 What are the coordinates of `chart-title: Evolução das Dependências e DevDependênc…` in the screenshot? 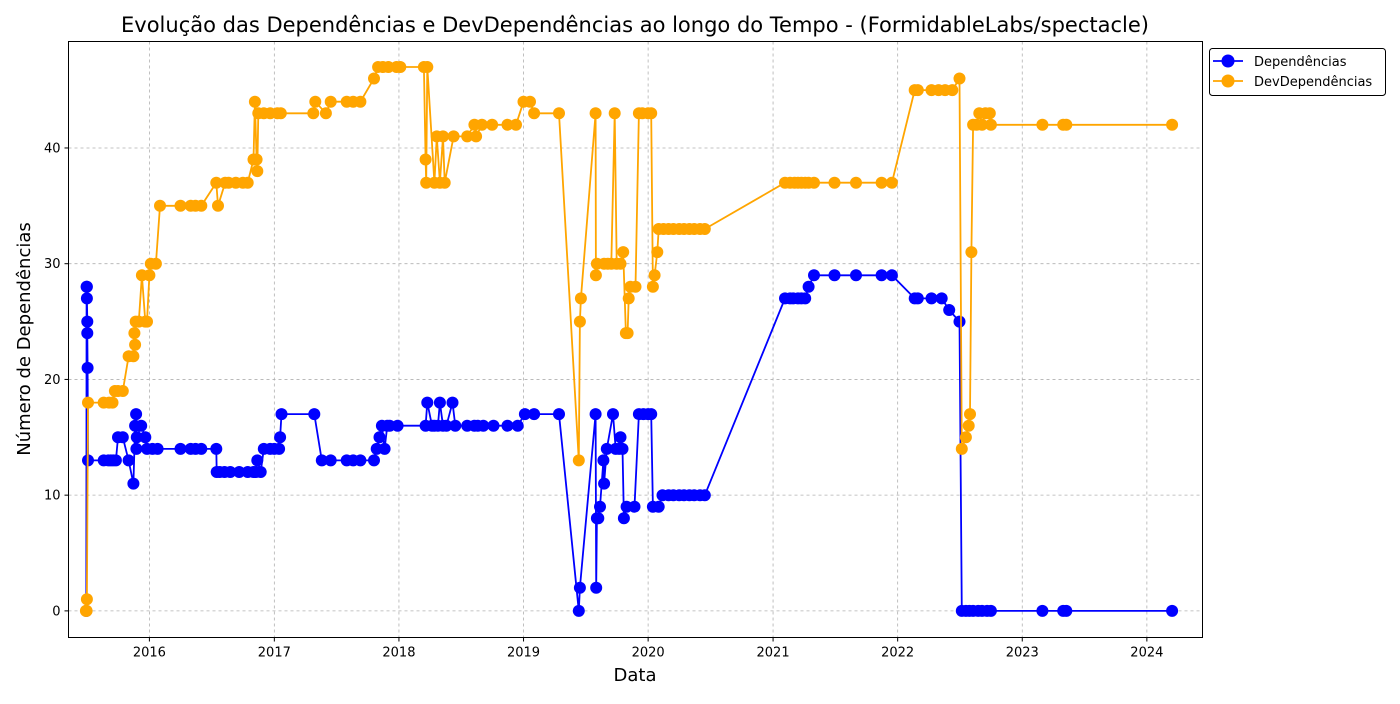 It's located at (635, 25).